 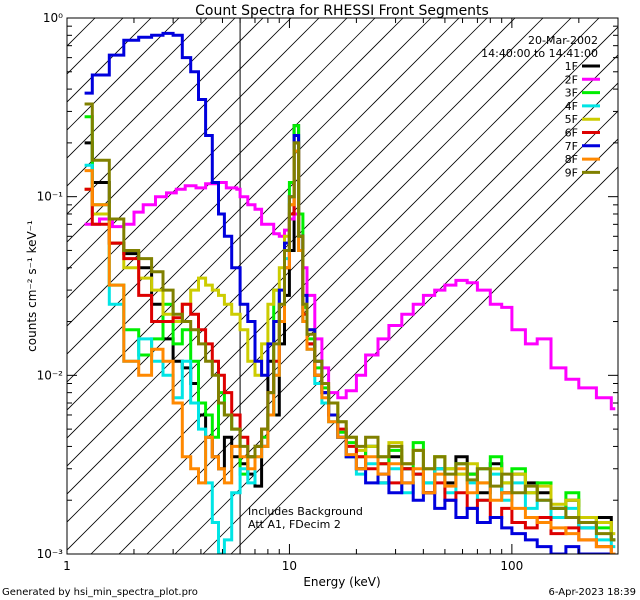 I want to click on legend-label-4f: 4F, so click(x=571, y=106).